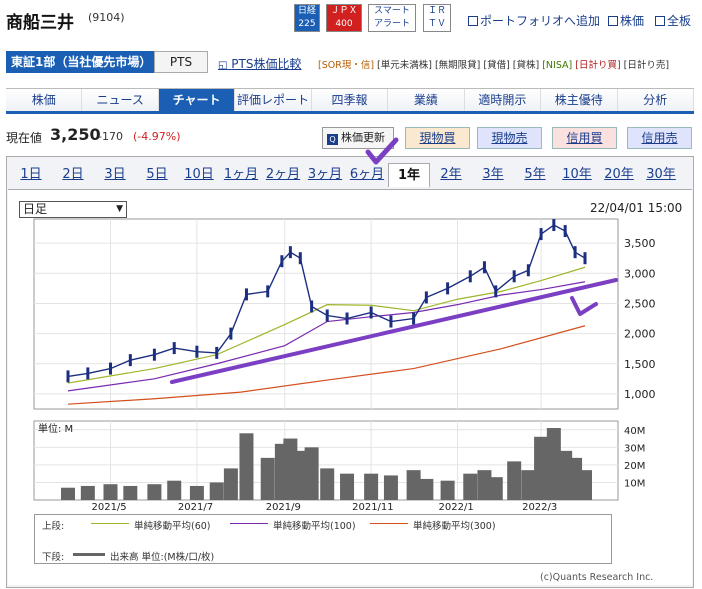  I want to click on nav-tab: 業績, so click(426, 100).